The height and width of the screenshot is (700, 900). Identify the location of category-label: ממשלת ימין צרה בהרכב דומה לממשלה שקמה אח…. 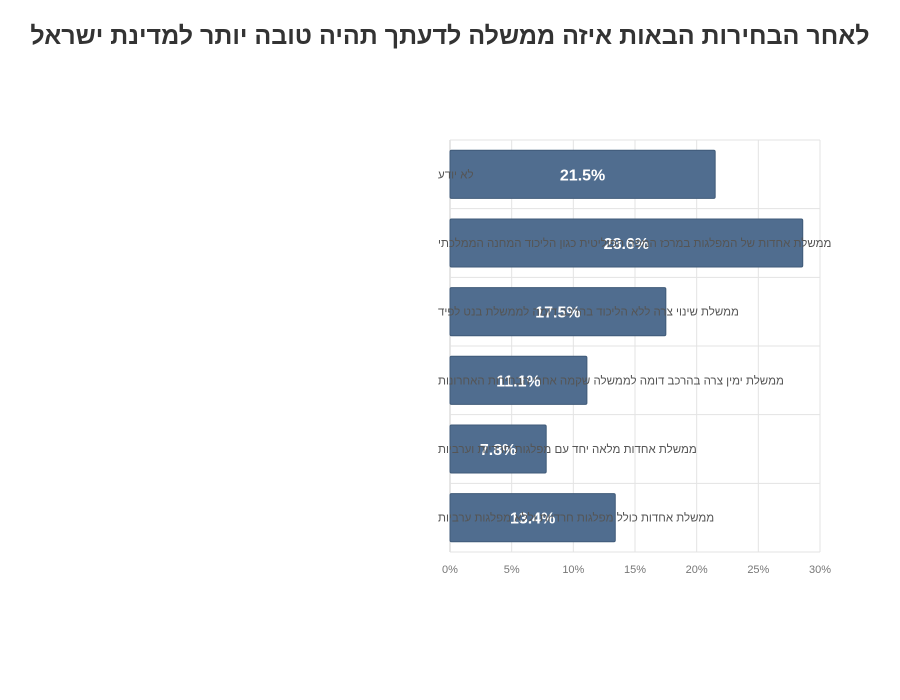
(611, 380).